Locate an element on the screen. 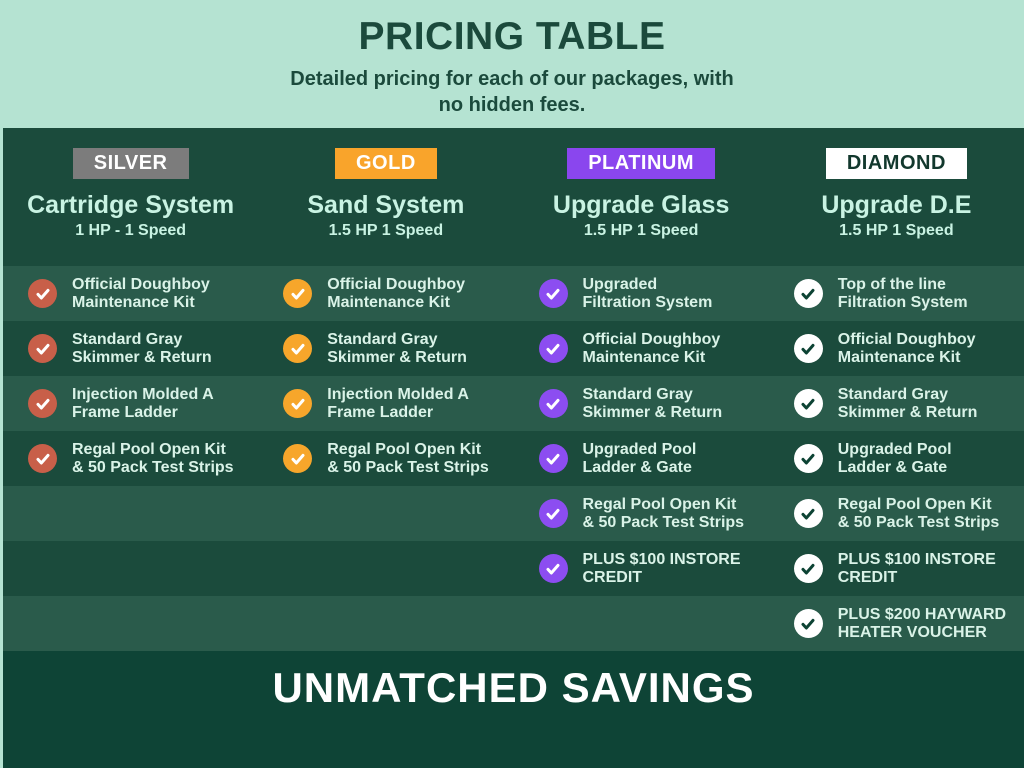 The height and width of the screenshot is (768, 1024). feature-text: PLUS $200 HAYWARD HEATER VOUCHER is located at coordinates (922, 623).